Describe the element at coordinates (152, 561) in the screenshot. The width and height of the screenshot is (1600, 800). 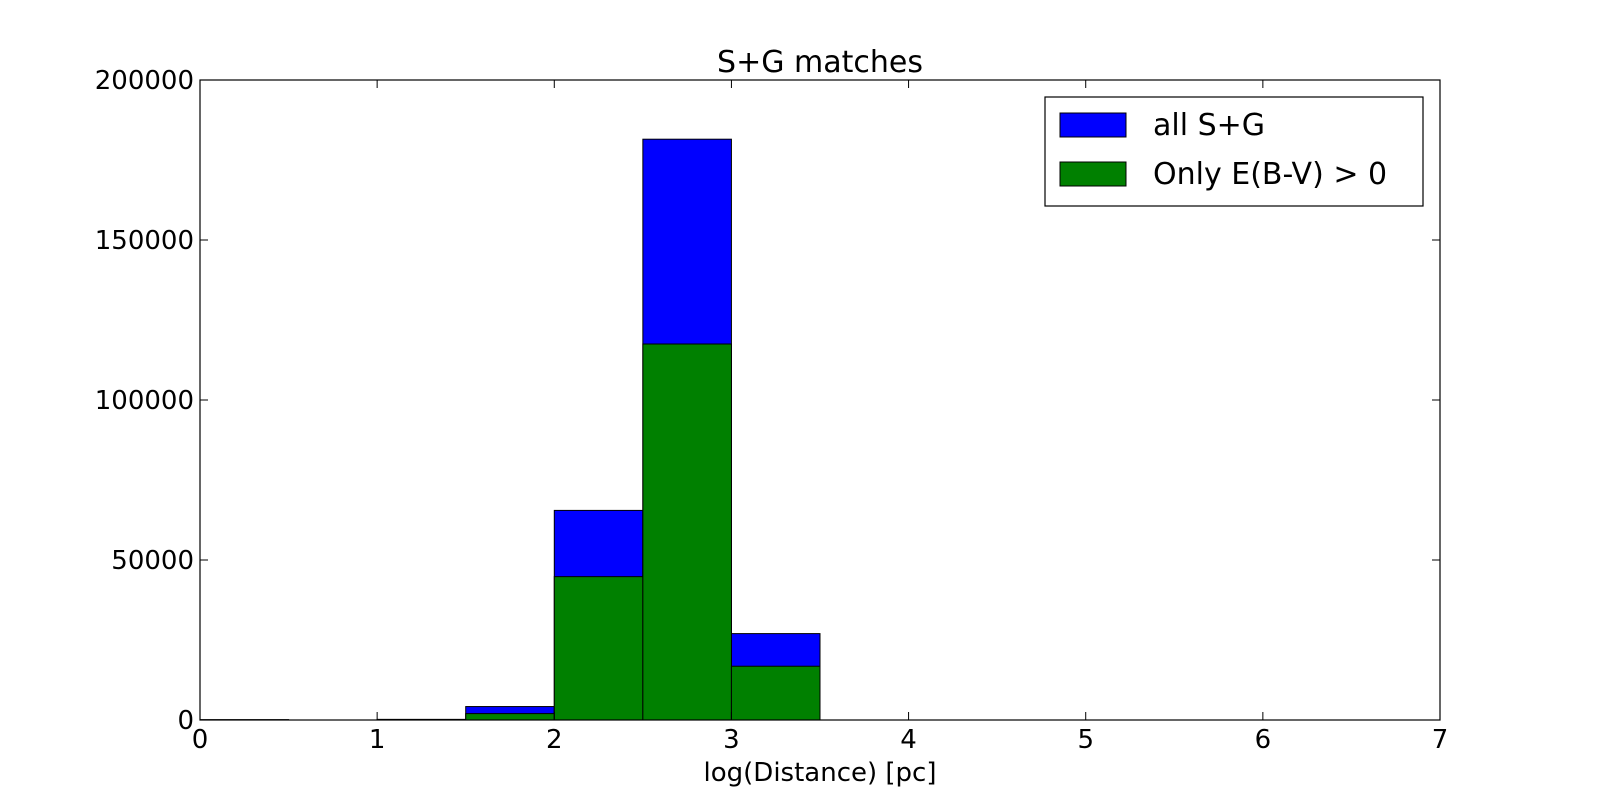
I see `y-tick-label: 50000` at that location.